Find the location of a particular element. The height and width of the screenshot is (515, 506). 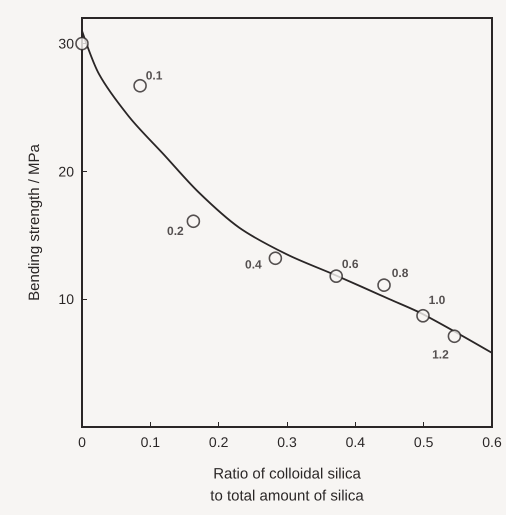

x-tick-label: 0.3 is located at coordinates (287, 442).